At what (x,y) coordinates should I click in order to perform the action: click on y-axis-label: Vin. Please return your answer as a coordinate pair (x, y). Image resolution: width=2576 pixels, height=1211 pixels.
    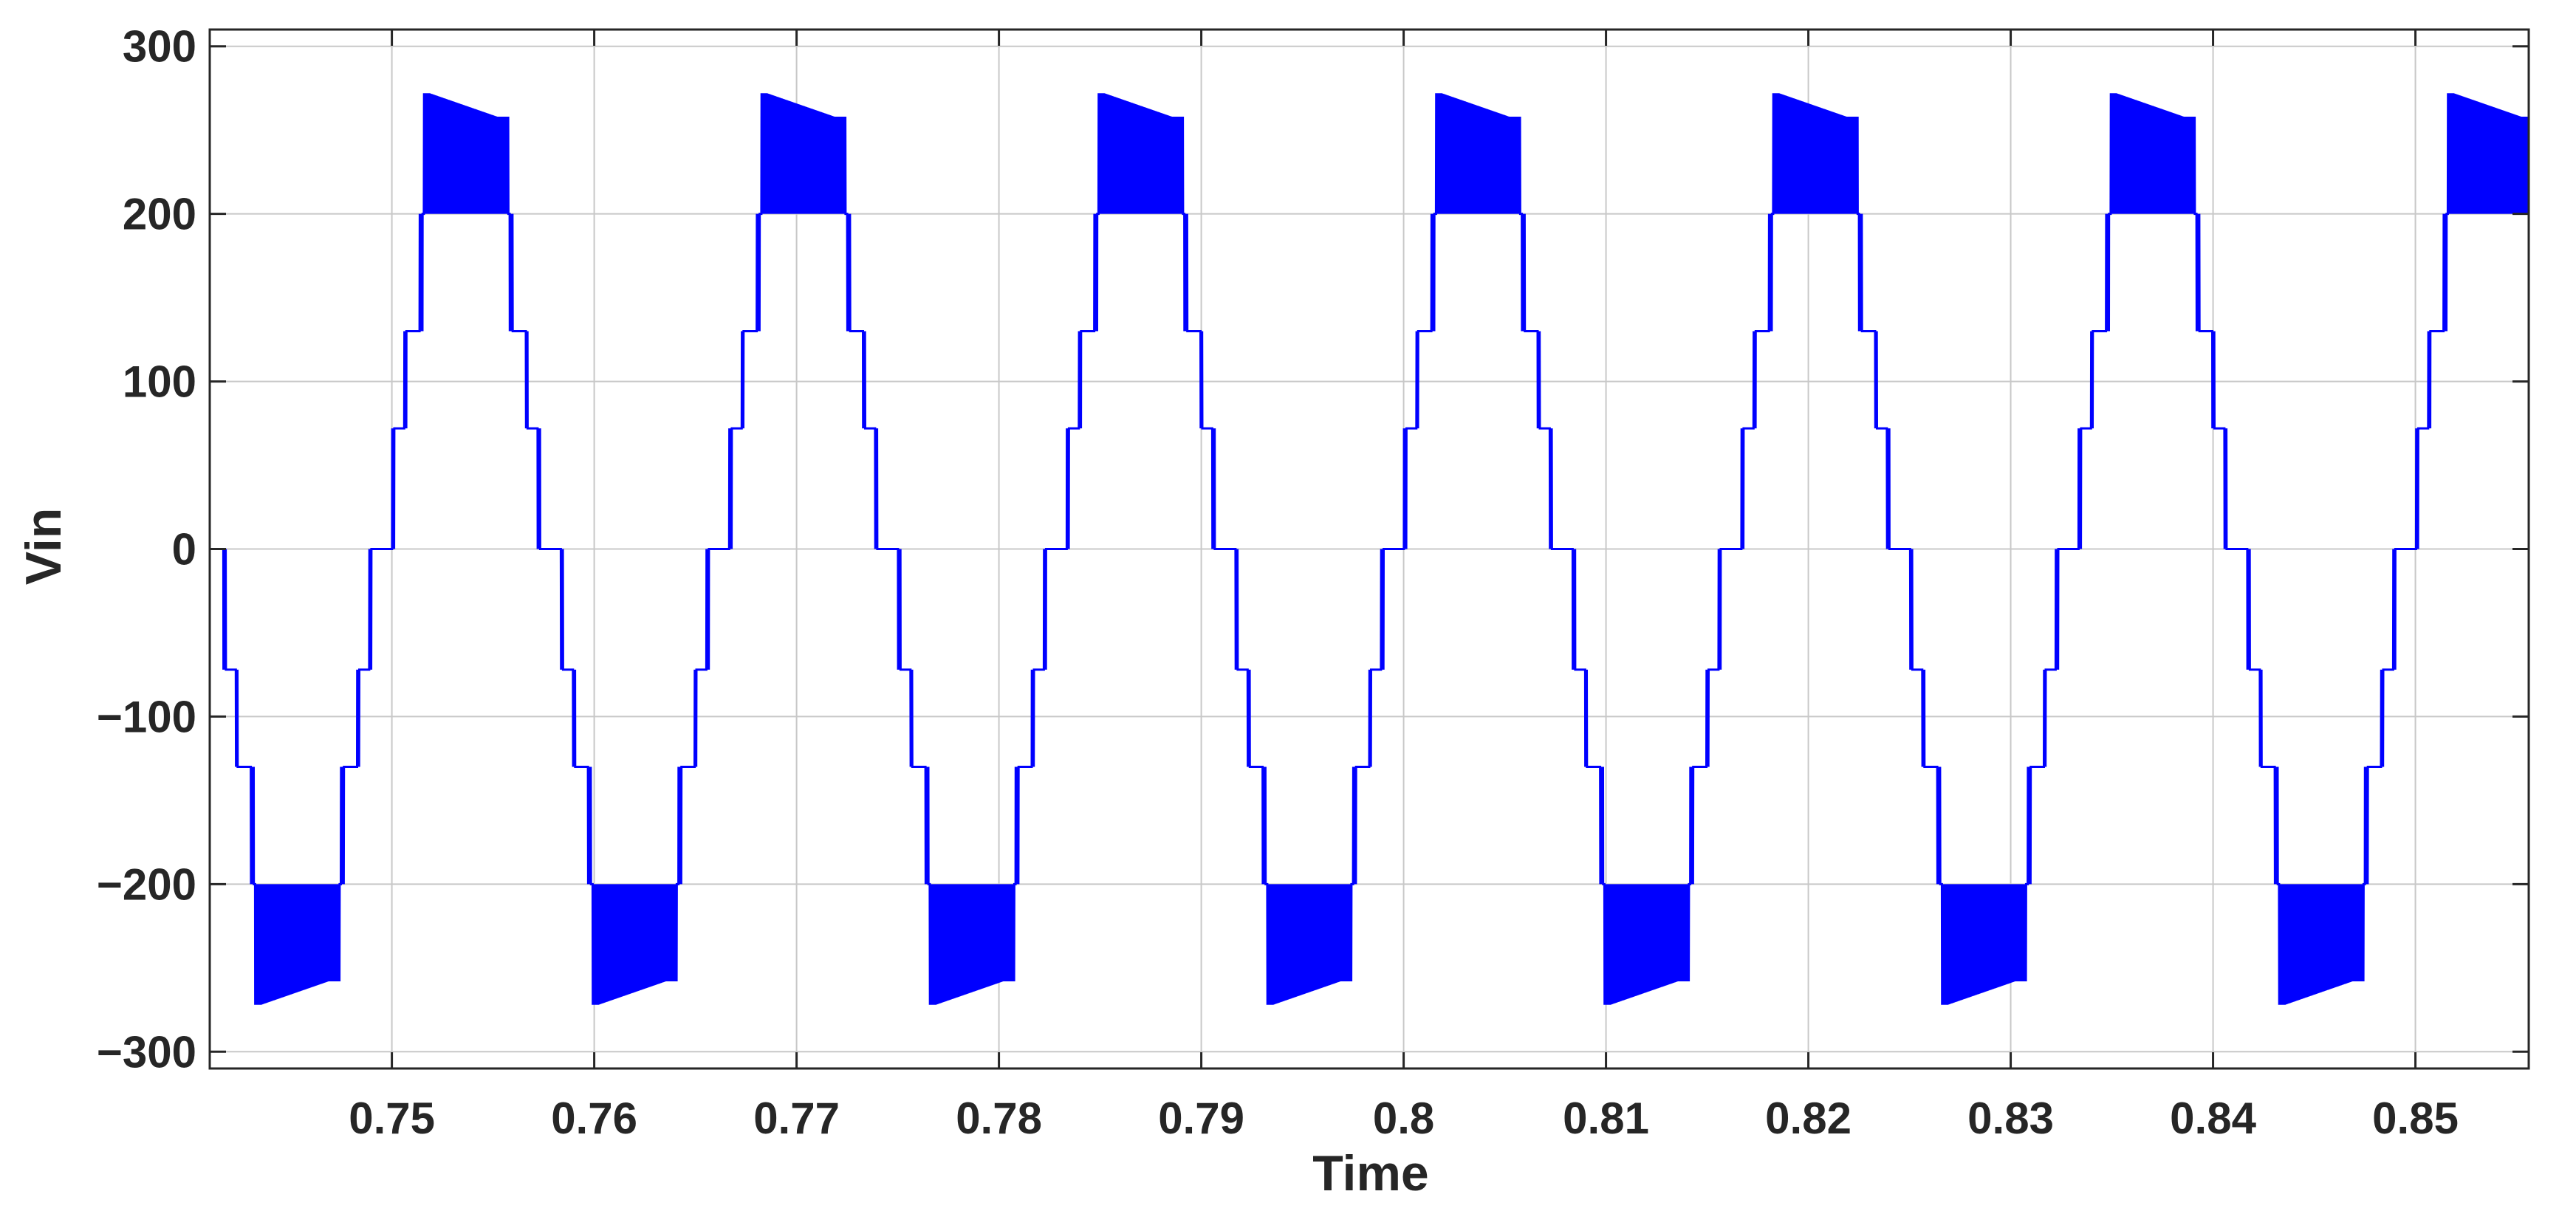
    Looking at the image, I should click on (44, 547).